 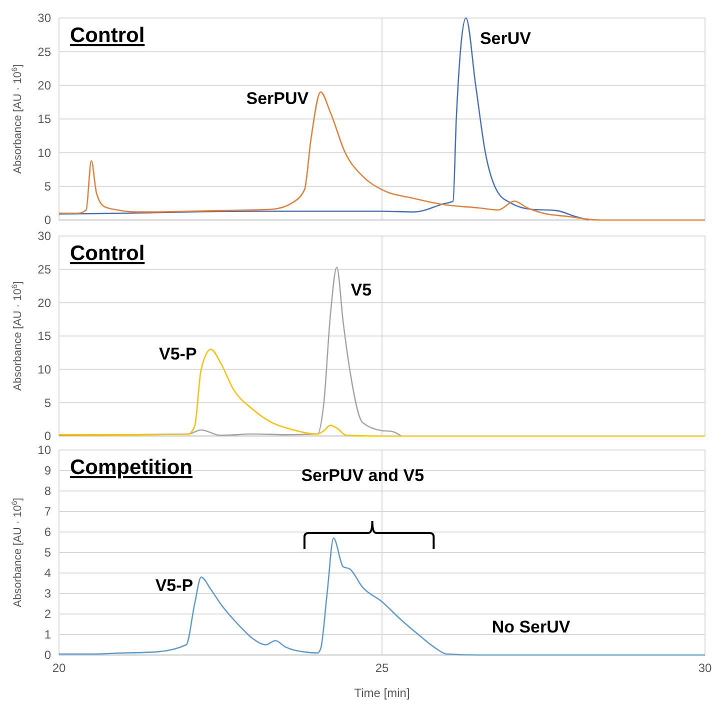 What do you see at coordinates (531, 626) in the screenshot?
I see `annotation: No SerUV` at bounding box center [531, 626].